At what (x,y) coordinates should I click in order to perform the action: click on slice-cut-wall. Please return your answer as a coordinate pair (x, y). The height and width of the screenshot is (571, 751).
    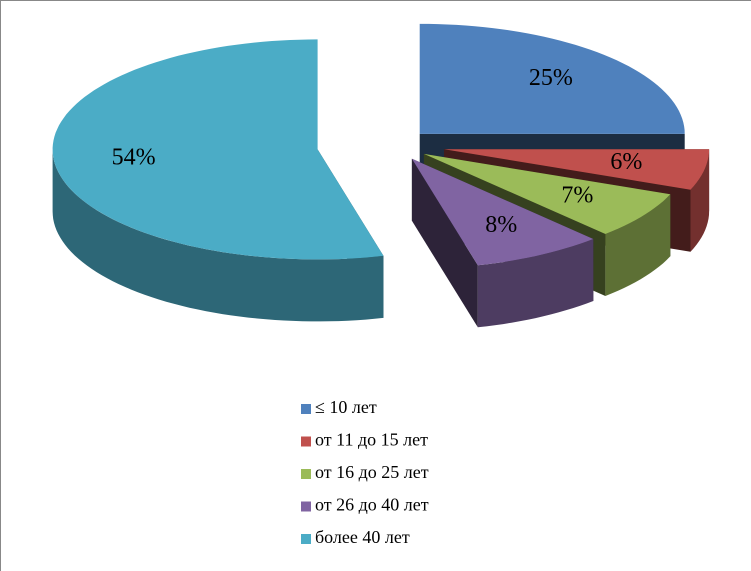
    Looking at the image, I should click on (444, 243).